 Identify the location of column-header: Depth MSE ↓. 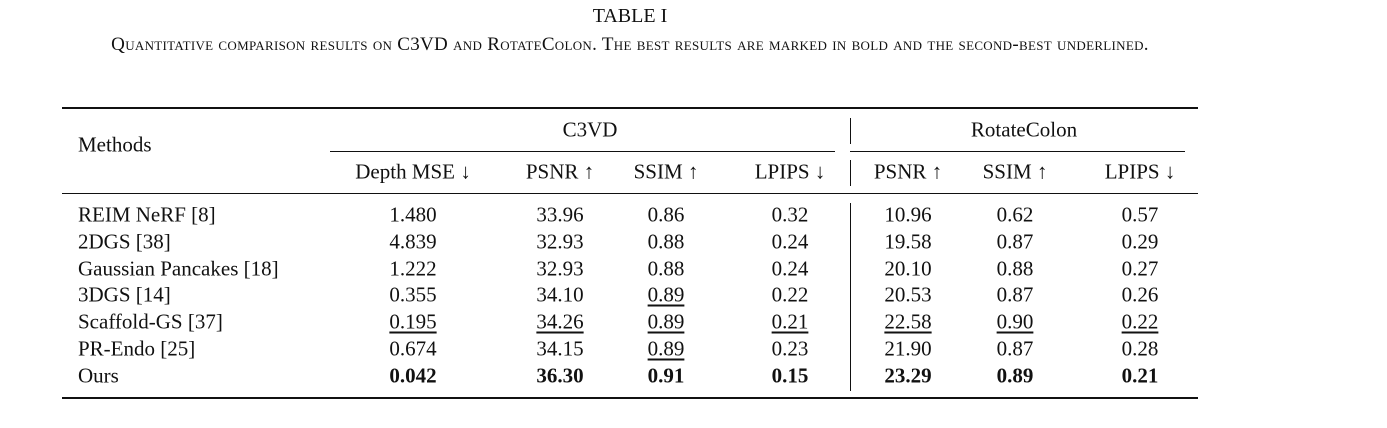
(413, 171).